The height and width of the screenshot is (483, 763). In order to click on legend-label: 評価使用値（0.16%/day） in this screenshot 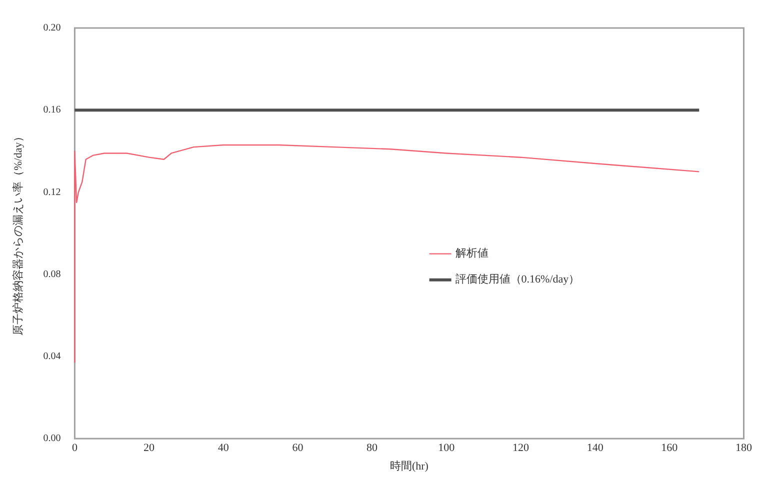, I will do `click(517, 279)`.